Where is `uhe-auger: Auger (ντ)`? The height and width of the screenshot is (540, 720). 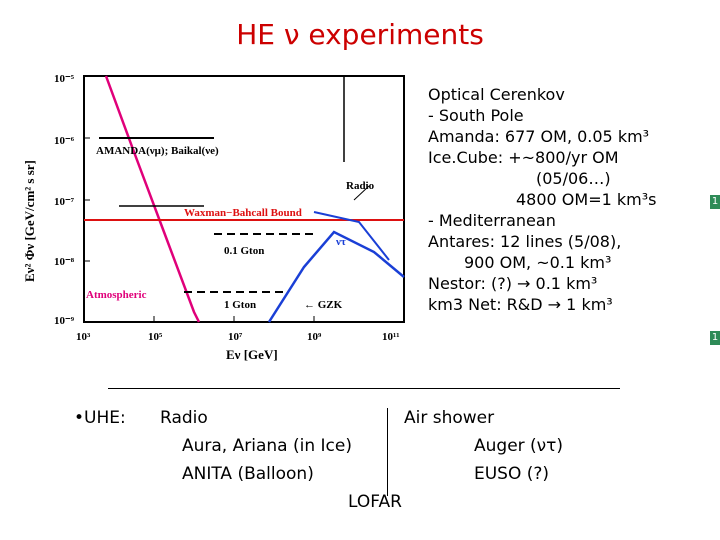
uhe-auger: Auger (ντ) is located at coordinates (519, 446).